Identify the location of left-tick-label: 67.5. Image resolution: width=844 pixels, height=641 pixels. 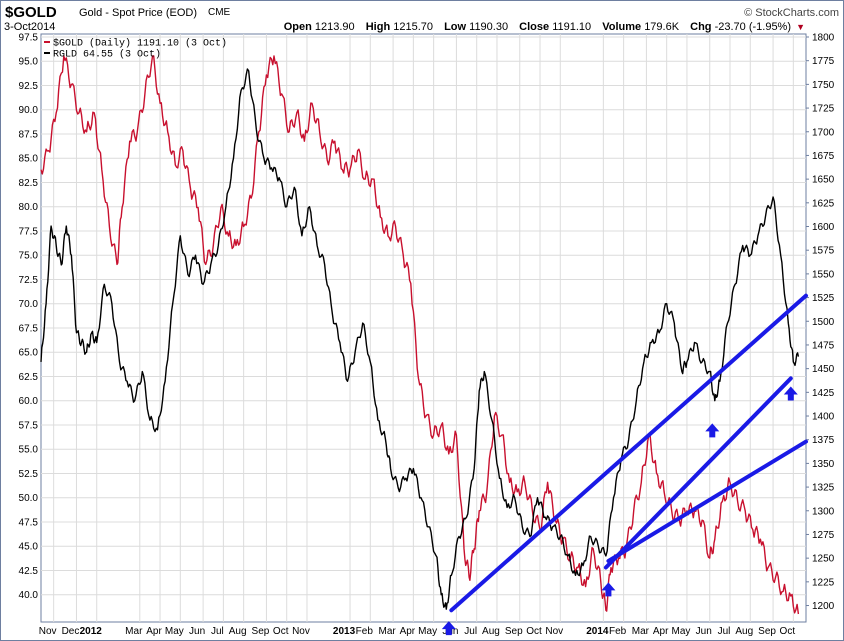
(29, 328).